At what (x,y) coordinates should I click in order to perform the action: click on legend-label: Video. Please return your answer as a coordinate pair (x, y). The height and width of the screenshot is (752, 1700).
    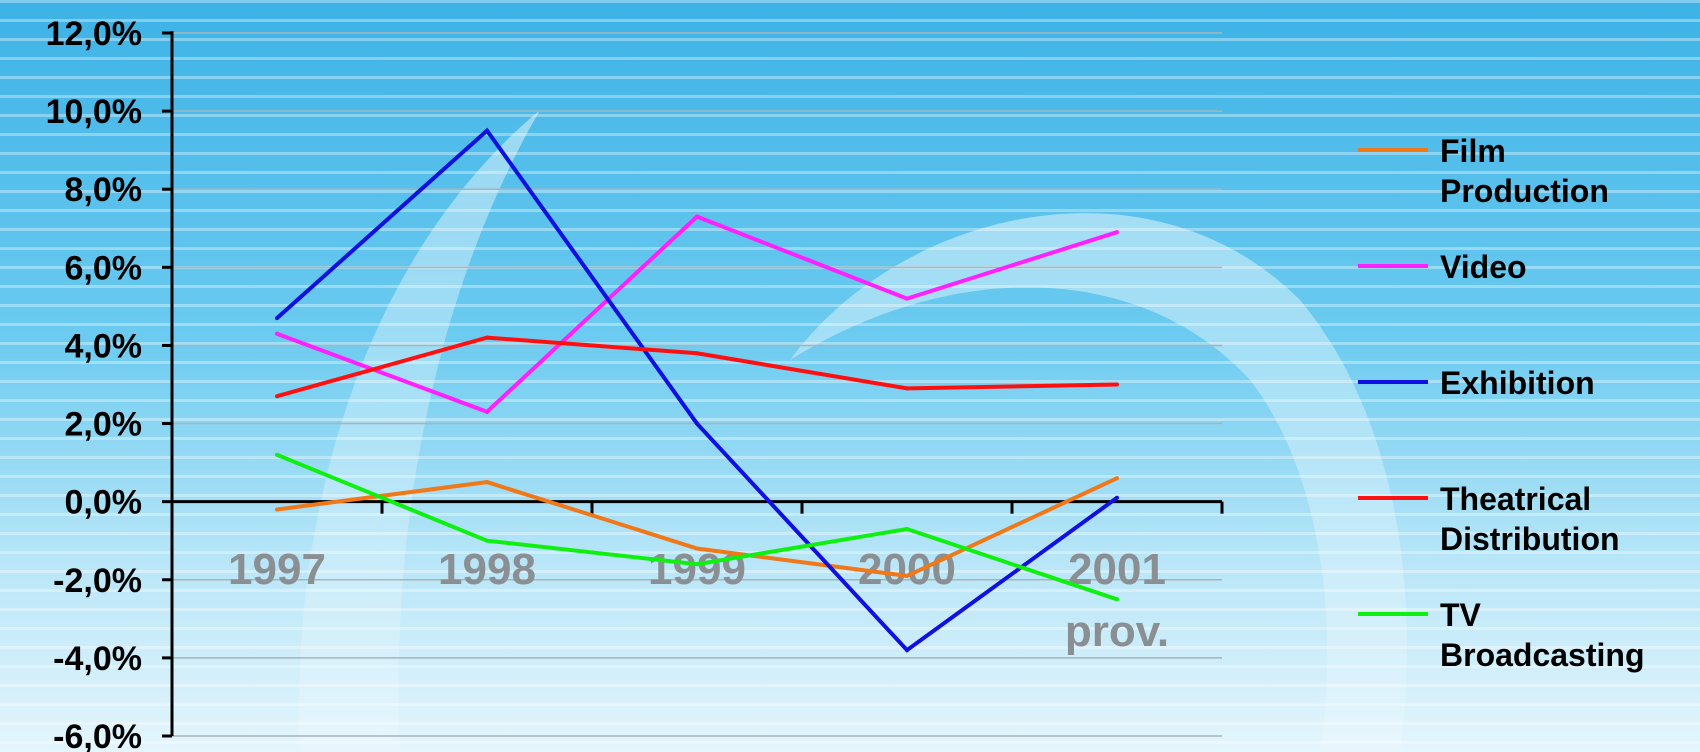
    Looking at the image, I should click on (1483, 267).